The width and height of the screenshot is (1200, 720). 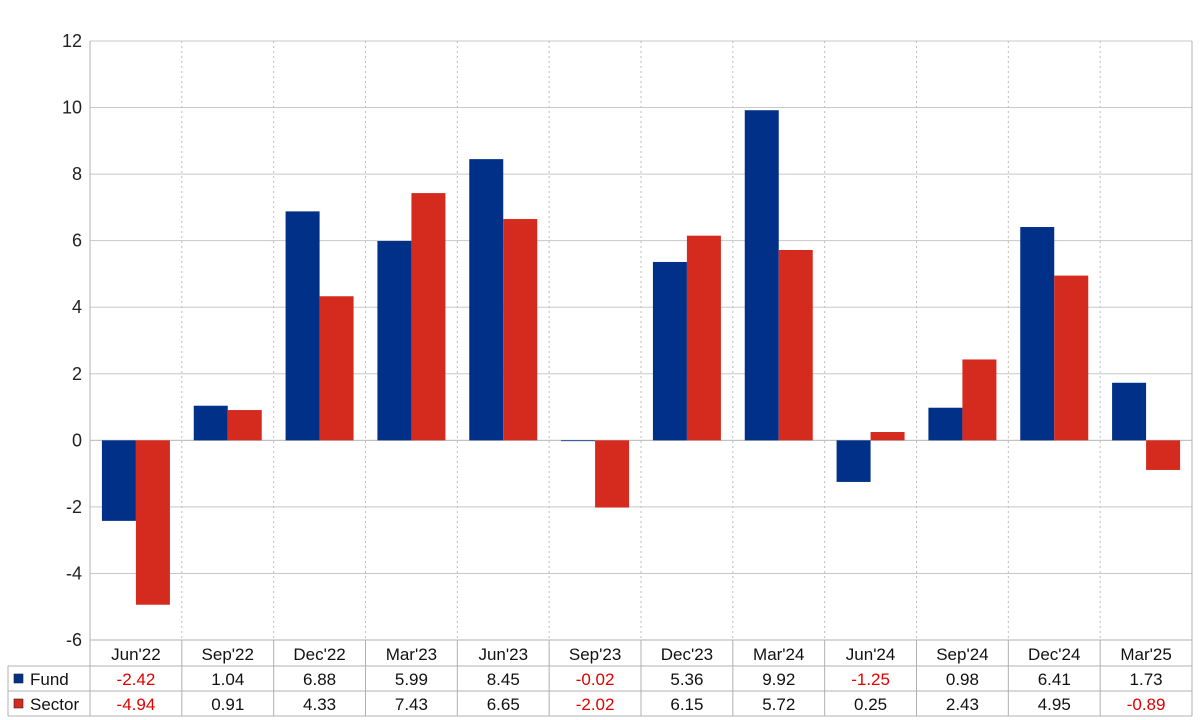 What do you see at coordinates (74, 640) in the screenshot?
I see `y-tick-label: -6` at bounding box center [74, 640].